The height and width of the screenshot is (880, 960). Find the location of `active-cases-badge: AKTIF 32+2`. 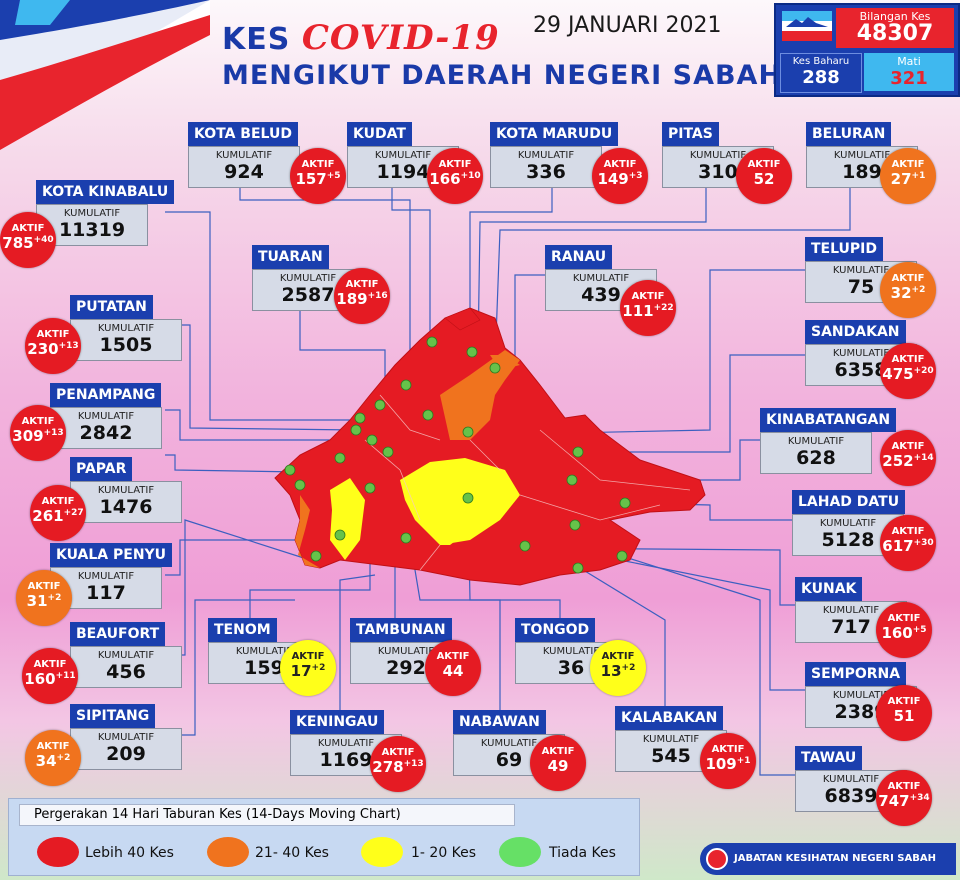

active-cases-badge: AKTIF 32+2 is located at coordinates (908, 290).